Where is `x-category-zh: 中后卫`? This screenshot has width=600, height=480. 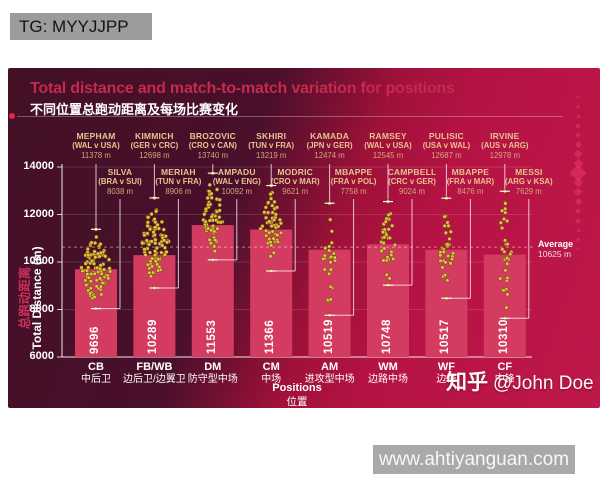
x-category-zh: 中后卫 is located at coordinates (96, 379).